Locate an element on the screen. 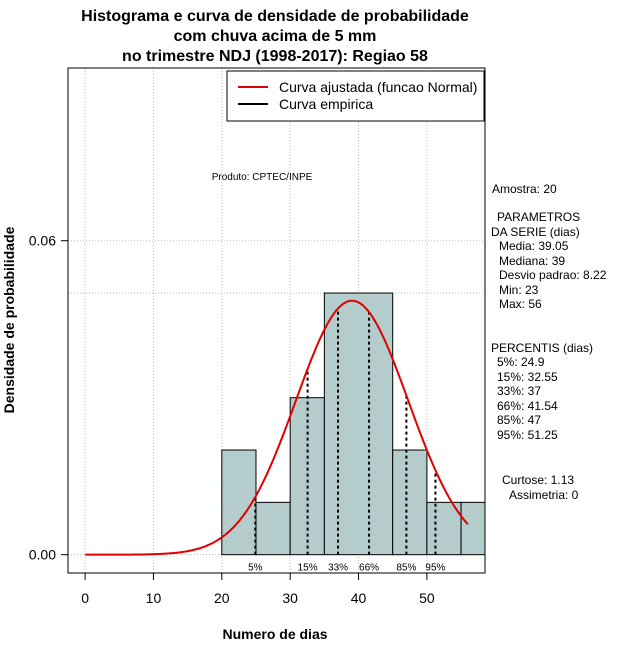 The height and width of the screenshot is (660, 640). stat-p15: 15%: 32.55 is located at coordinates (527, 377).